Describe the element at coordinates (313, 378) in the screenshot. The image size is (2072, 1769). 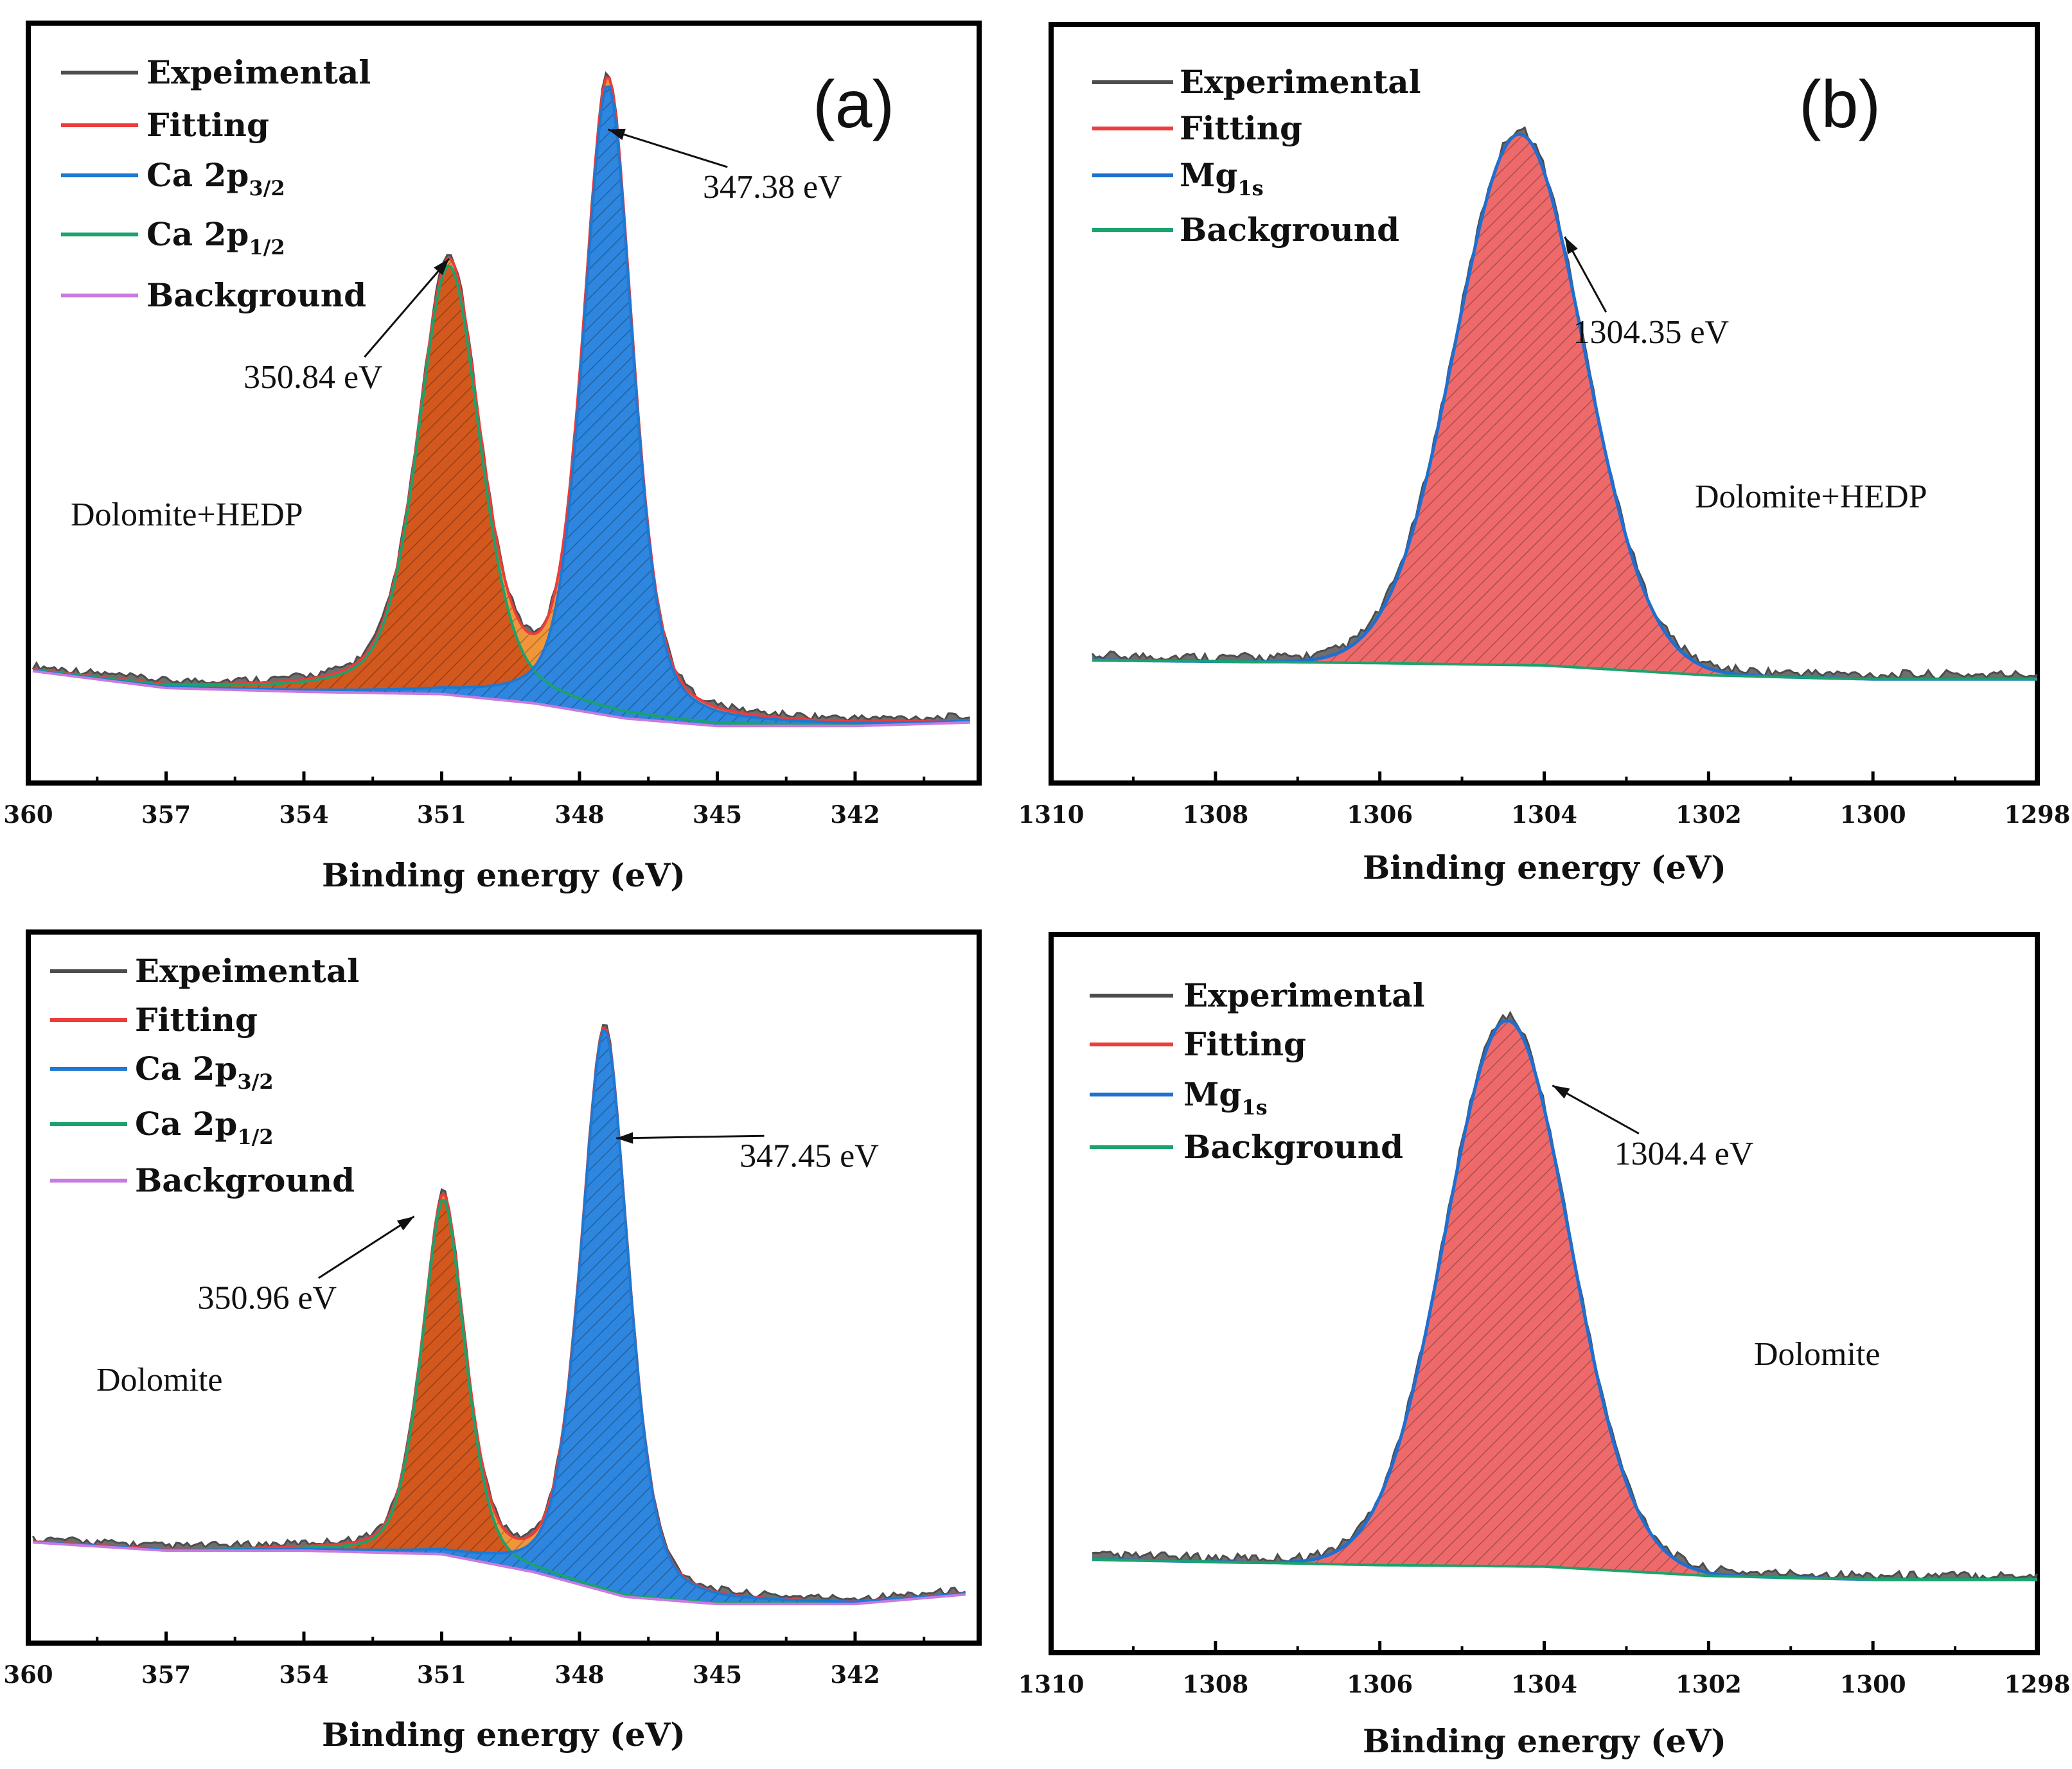
I see `peak-annotation: 350.84 eV` at that location.